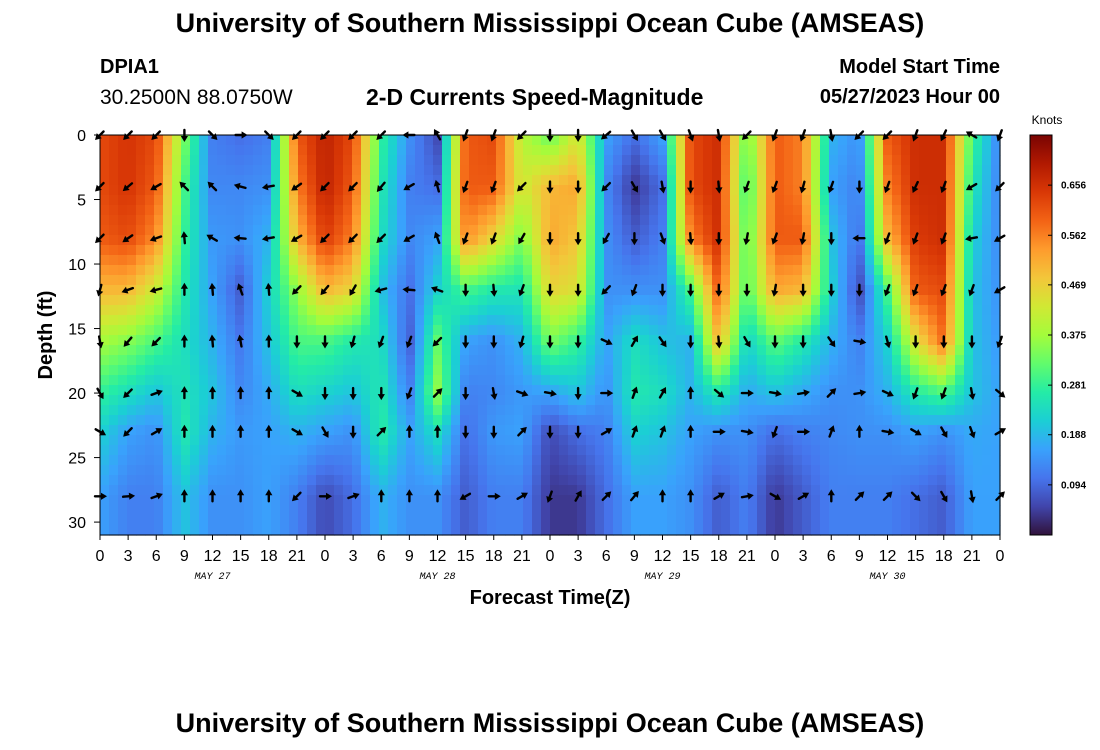  What do you see at coordinates (269, 556) in the screenshot?
I see `x-tick-label: 18` at bounding box center [269, 556].